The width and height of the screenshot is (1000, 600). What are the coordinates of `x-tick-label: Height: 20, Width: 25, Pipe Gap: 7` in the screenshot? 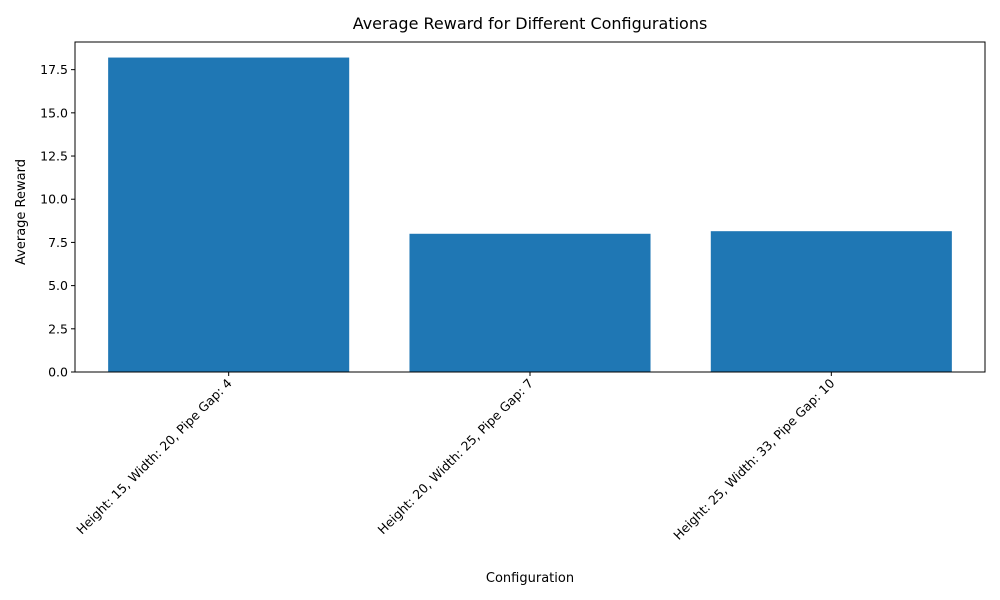 It's located at (456, 457).